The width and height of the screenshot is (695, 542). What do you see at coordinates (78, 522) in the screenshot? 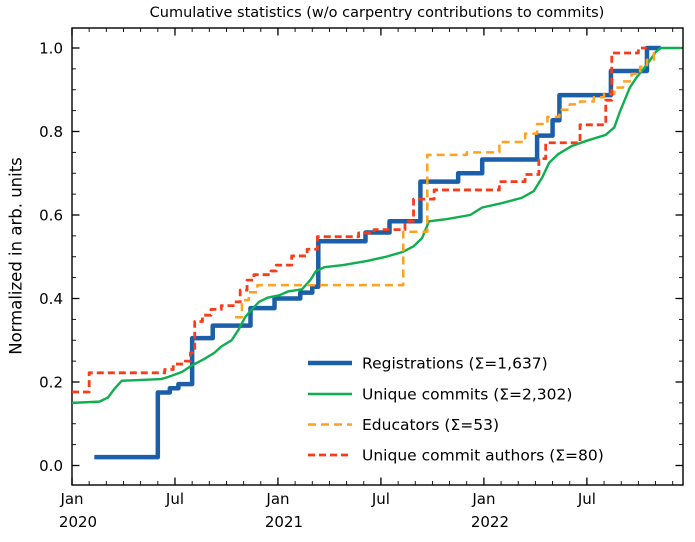
I see `x-tick-year-label: 2020` at bounding box center [78, 522].